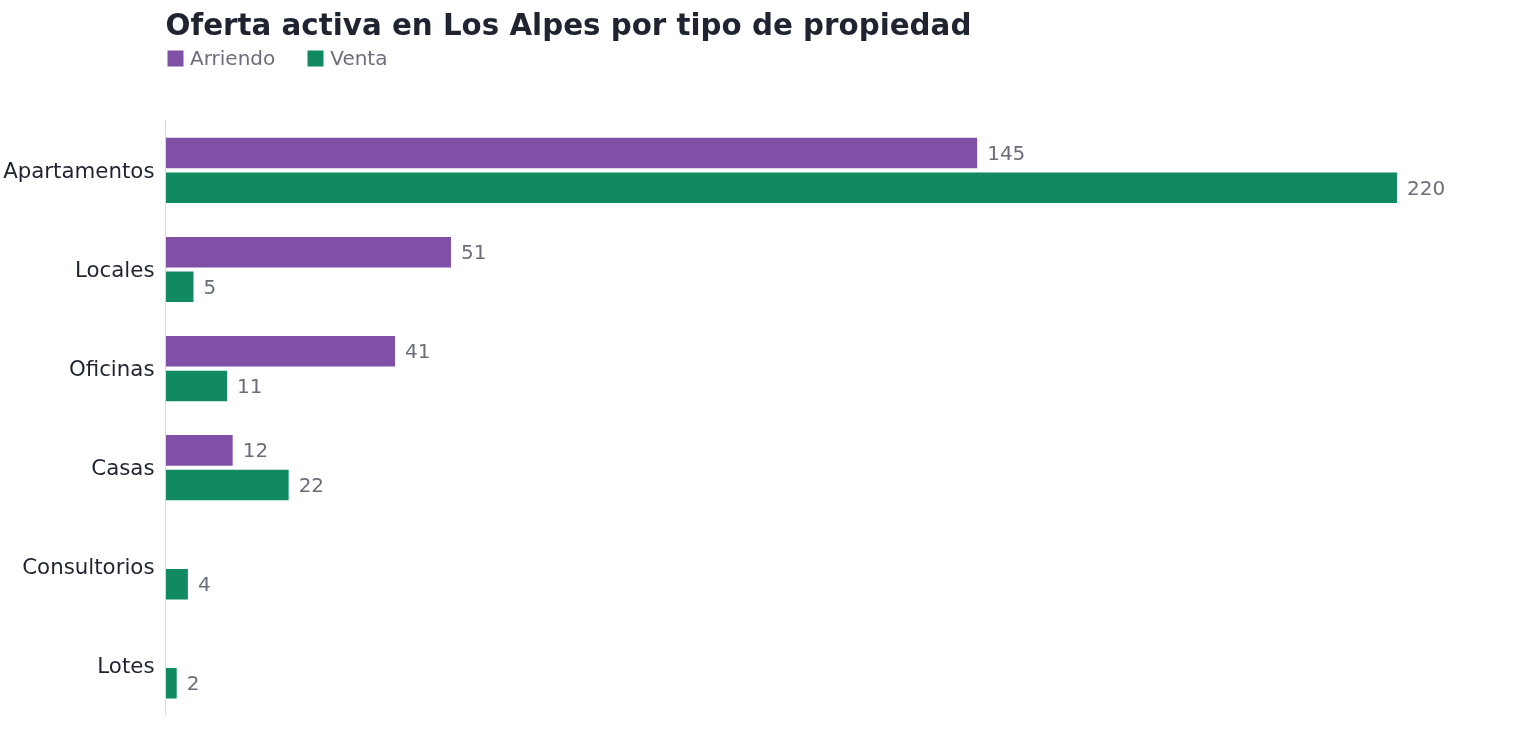 The height and width of the screenshot is (740, 1520). Describe the element at coordinates (255, 450) in the screenshot. I see `data-label: 12` at that location.